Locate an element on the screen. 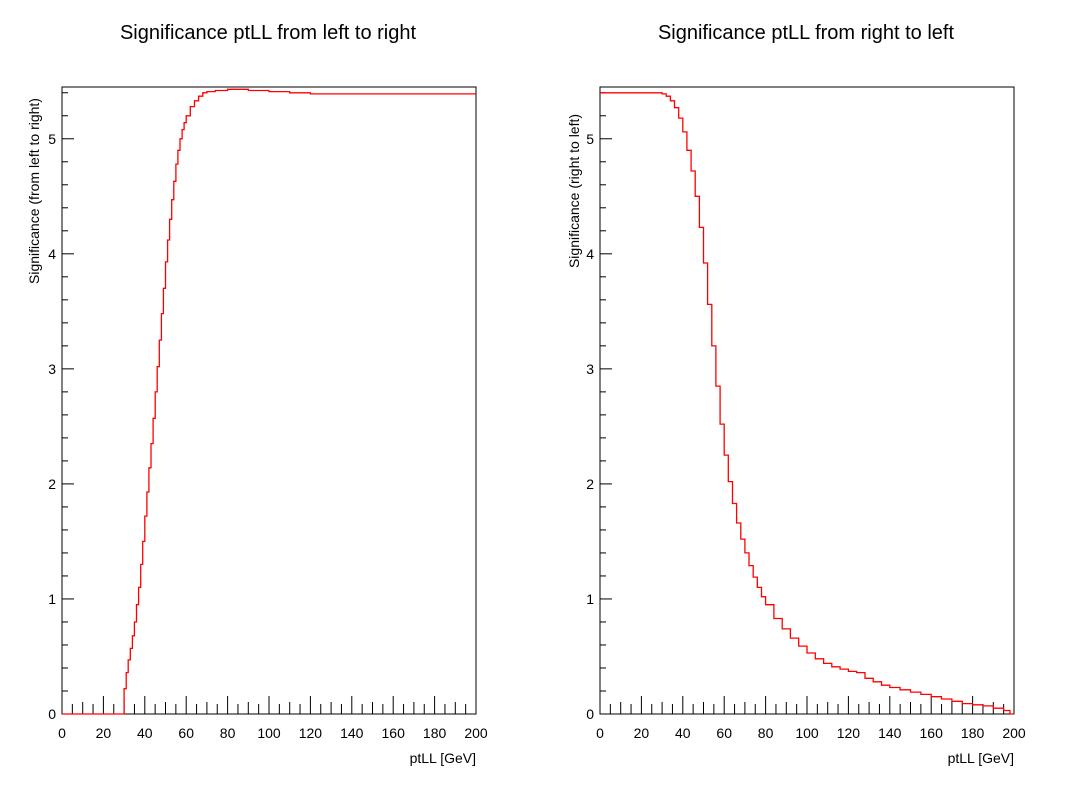 The width and height of the screenshot is (1078, 802). y-axis-label: Significance (right to left) is located at coordinates (574, 191).